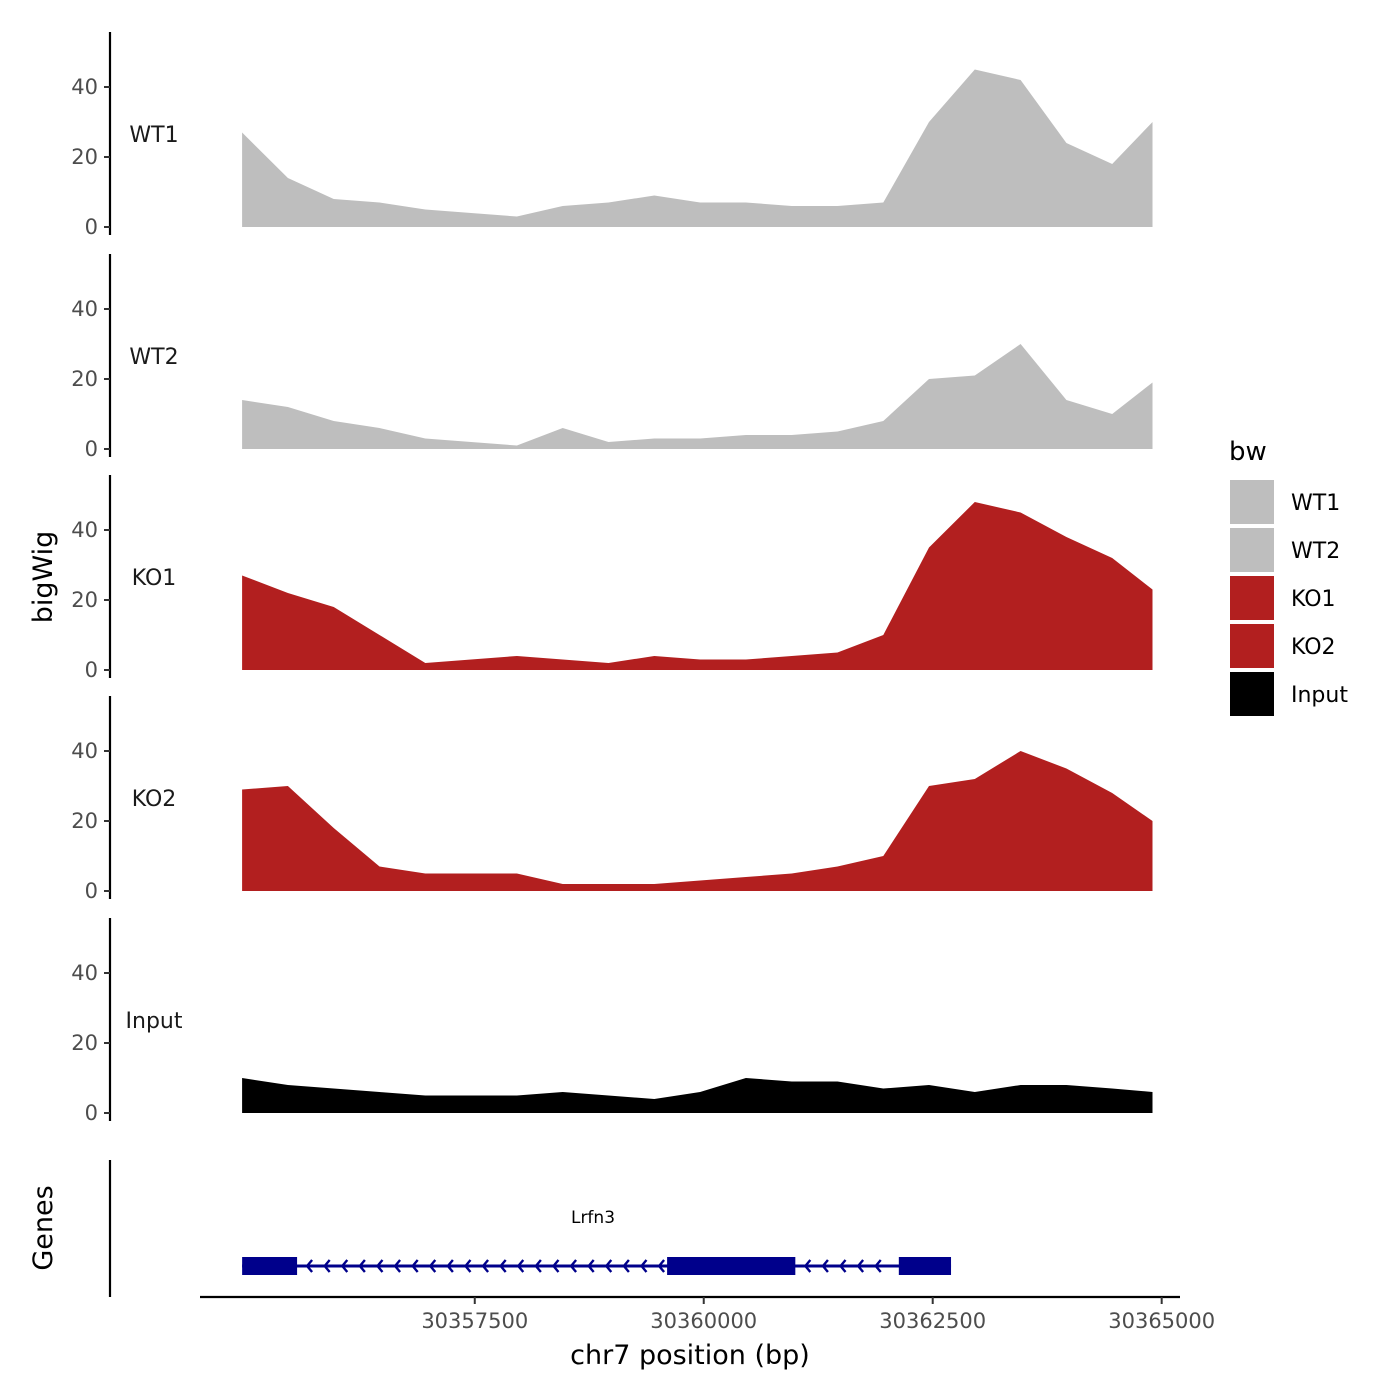 This screenshot has height=1400, width=1400. I want to click on legend-key-input, so click(1252, 694).